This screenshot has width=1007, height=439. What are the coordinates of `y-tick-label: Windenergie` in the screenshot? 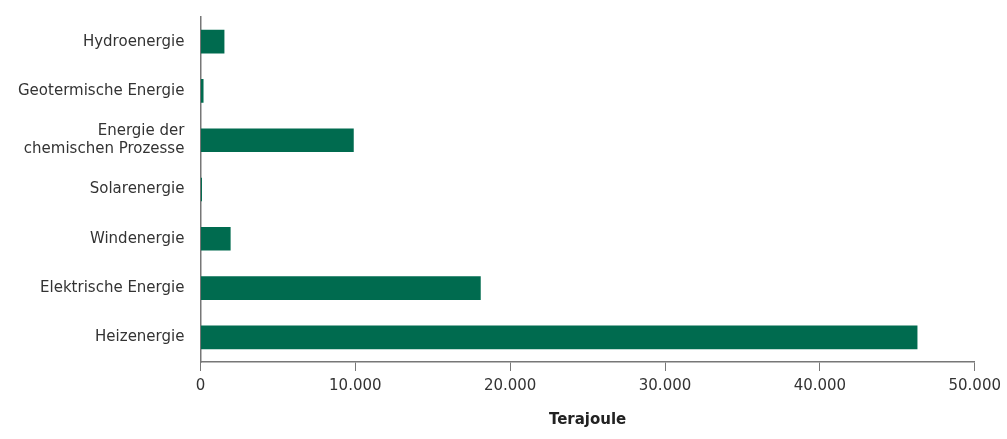 It's located at (137, 237).